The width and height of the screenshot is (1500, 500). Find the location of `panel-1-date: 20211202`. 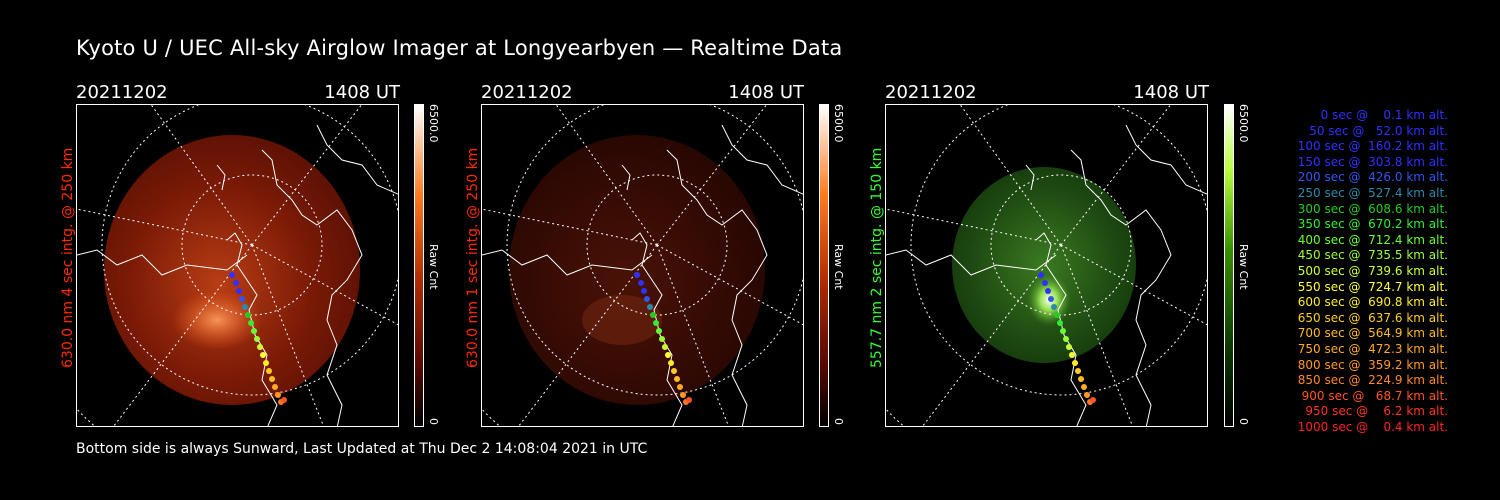

panel-1-date: 20211202 is located at coordinates (122, 92).